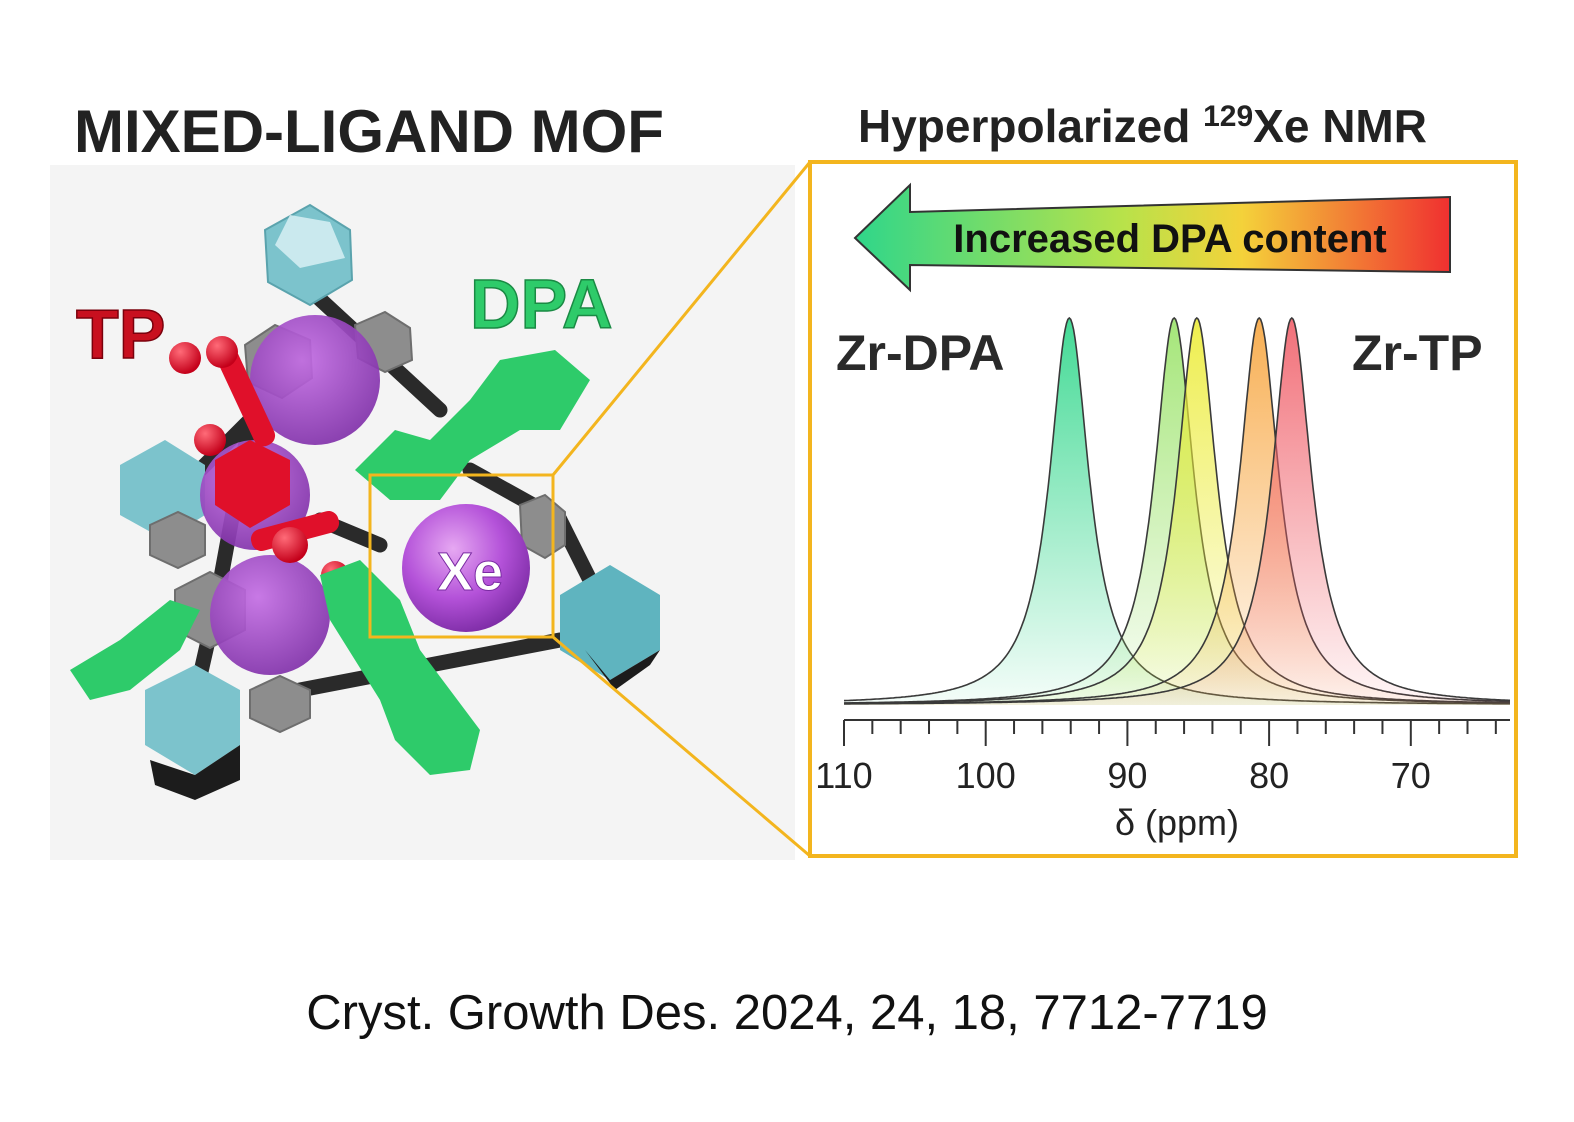  I want to click on tick-label: 90, so click(1127, 775).